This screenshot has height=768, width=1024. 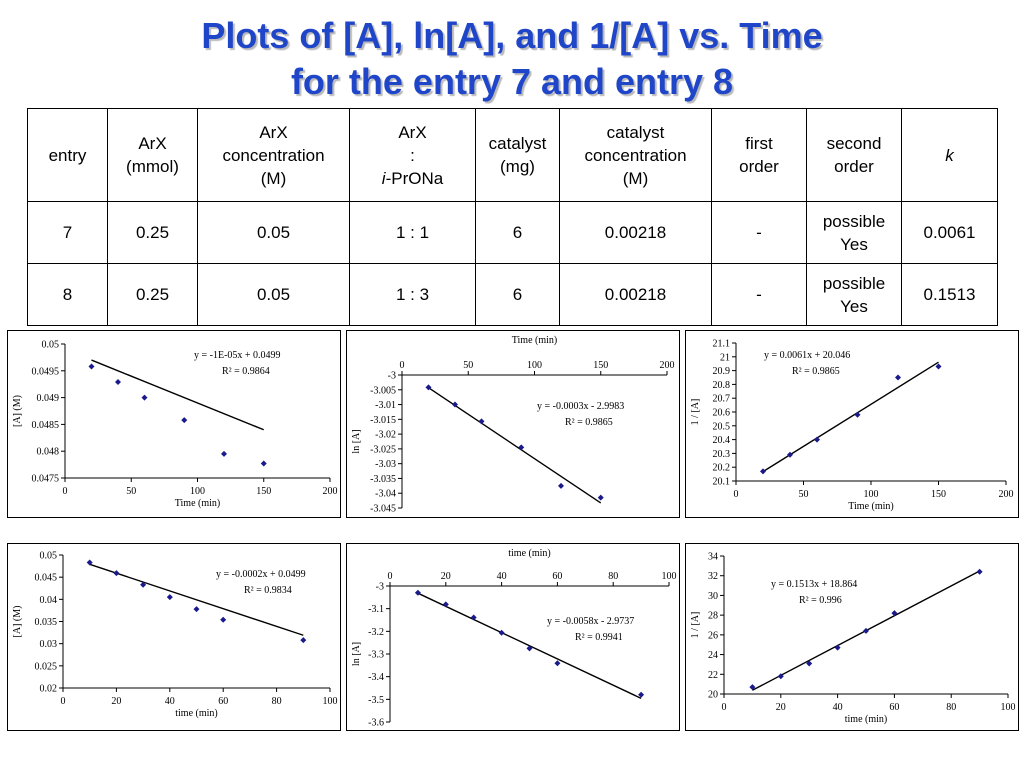 What do you see at coordinates (725, 357) in the screenshot?
I see `y-tick-label: 21` at bounding box center [725, 357].